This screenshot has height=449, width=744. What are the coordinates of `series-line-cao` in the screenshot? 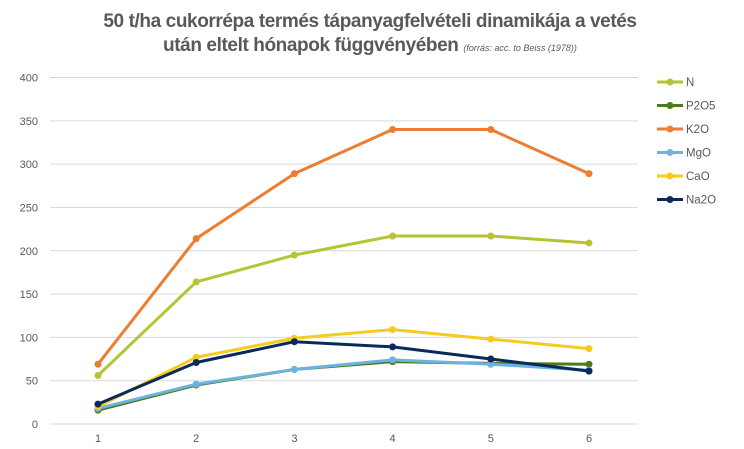 It's located at (343, 368).